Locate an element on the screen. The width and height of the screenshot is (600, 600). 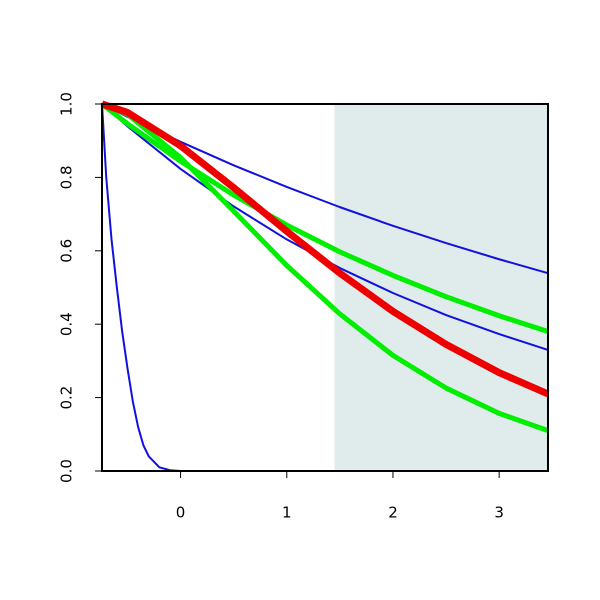
y-tick-label: 0.0 is located at coordinates (67, 471).